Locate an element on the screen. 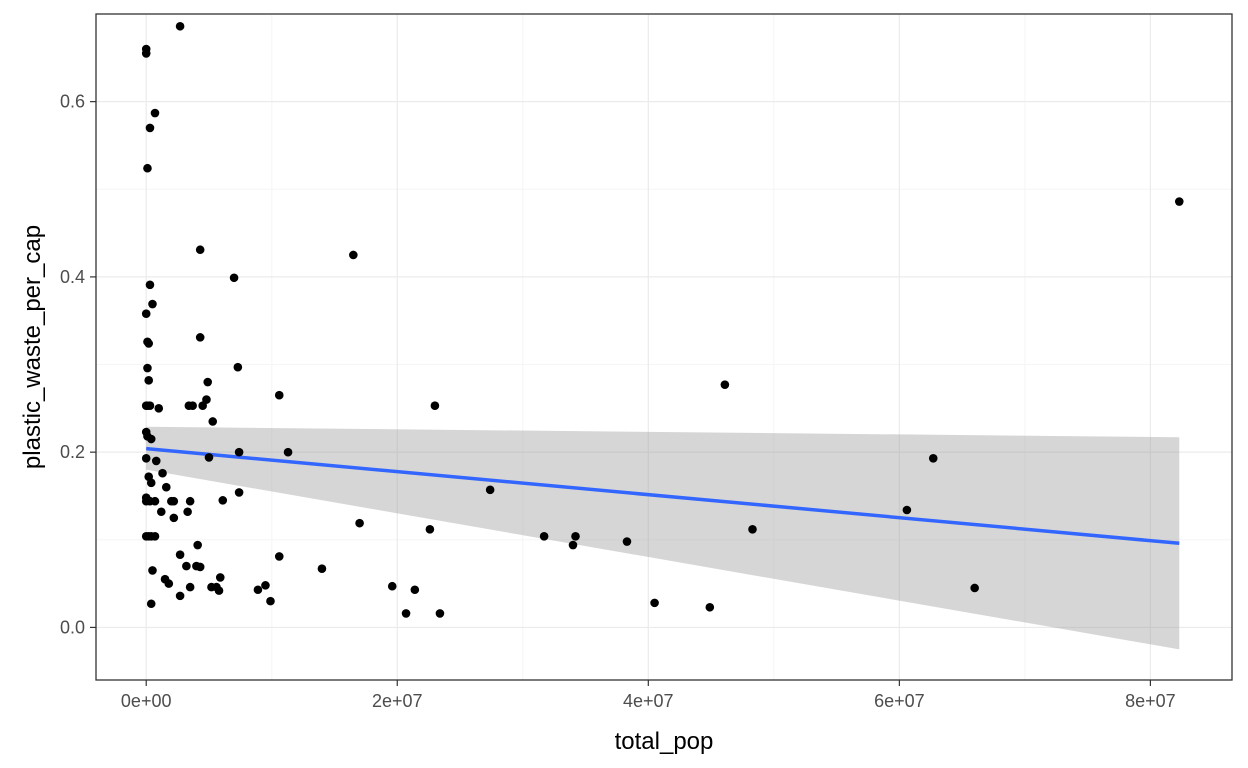  y-axis-ticks: 0.0 0.2 0.4 0.6 is located at coordinates (78, 364).